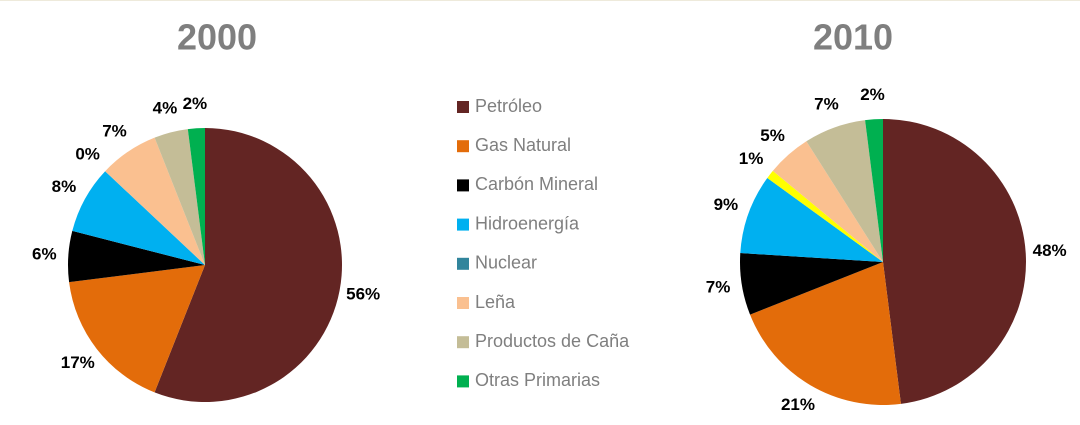  What do you see at coordinates (165, 108) in the screenshot?
I see `data-label: 4%` at bounding box center [165, 108].